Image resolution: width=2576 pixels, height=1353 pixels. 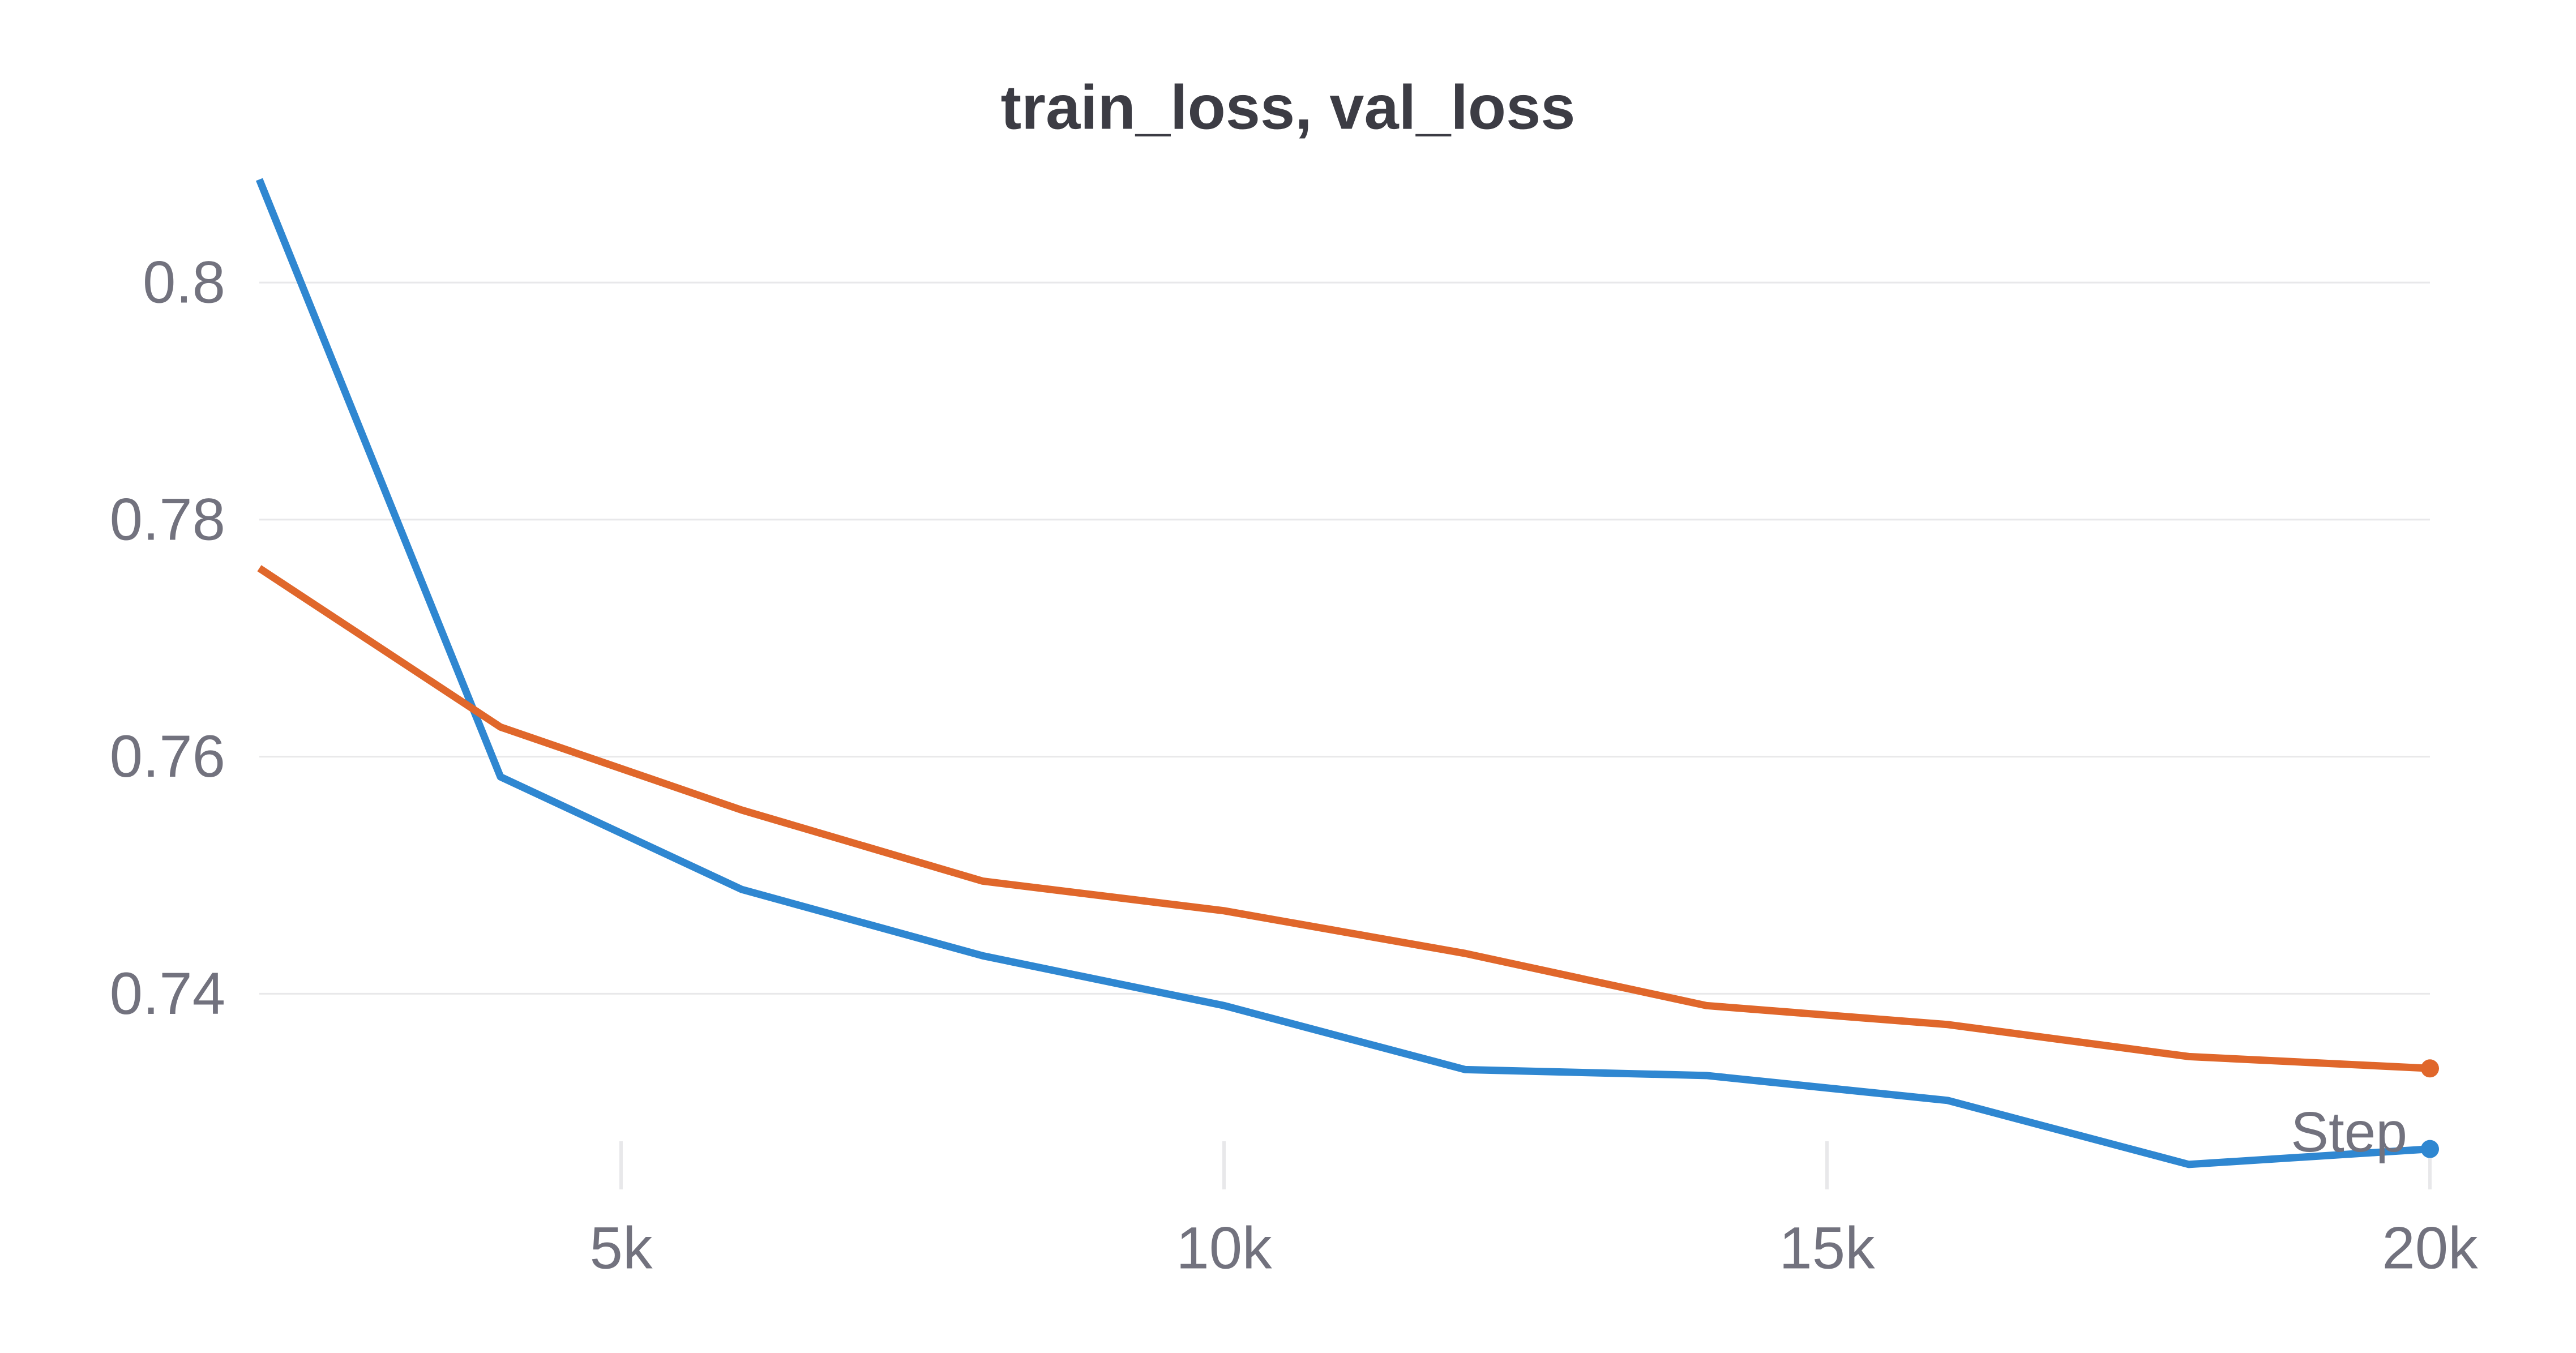 I want to click on chart-title: train_loss, val_loss, so click(x=1288, y=108).